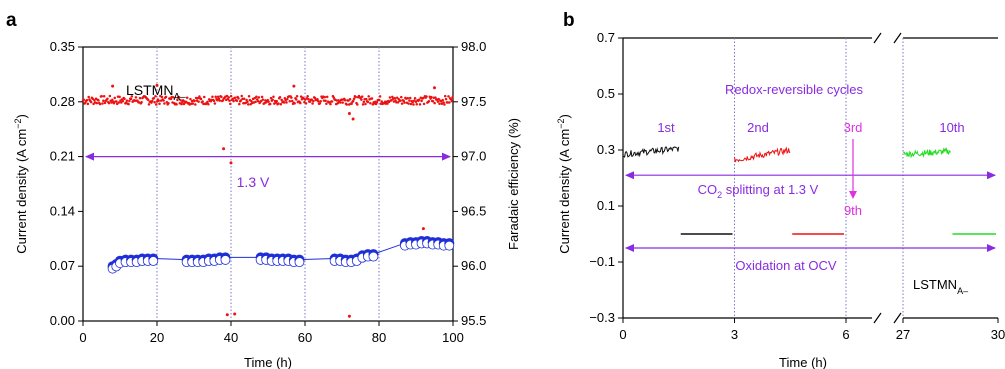 The image size is (1005, 369). What do you see at coordinates (62, 156) in the screenshot?
I see `panel-a-left-y-tick-label: 0.21` at bounding box center [62, 156].